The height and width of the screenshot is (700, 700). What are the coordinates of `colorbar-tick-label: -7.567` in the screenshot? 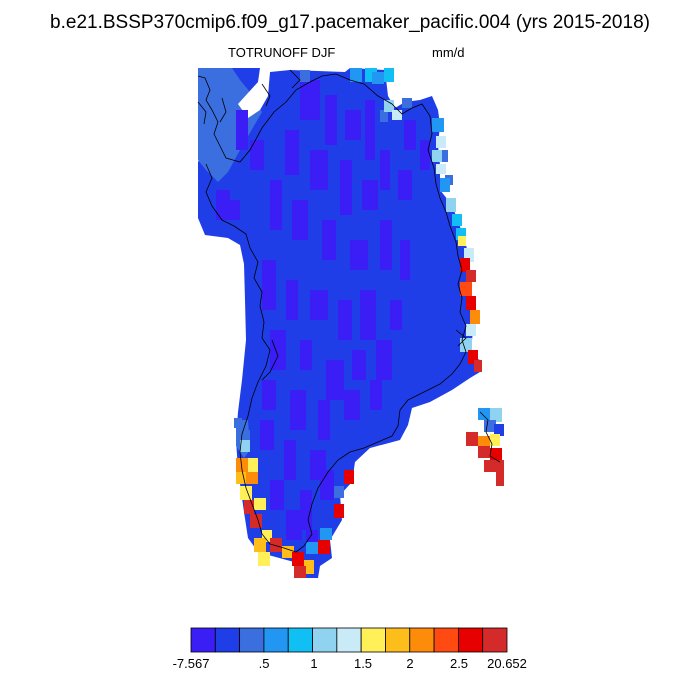 It's located at (191, 663).